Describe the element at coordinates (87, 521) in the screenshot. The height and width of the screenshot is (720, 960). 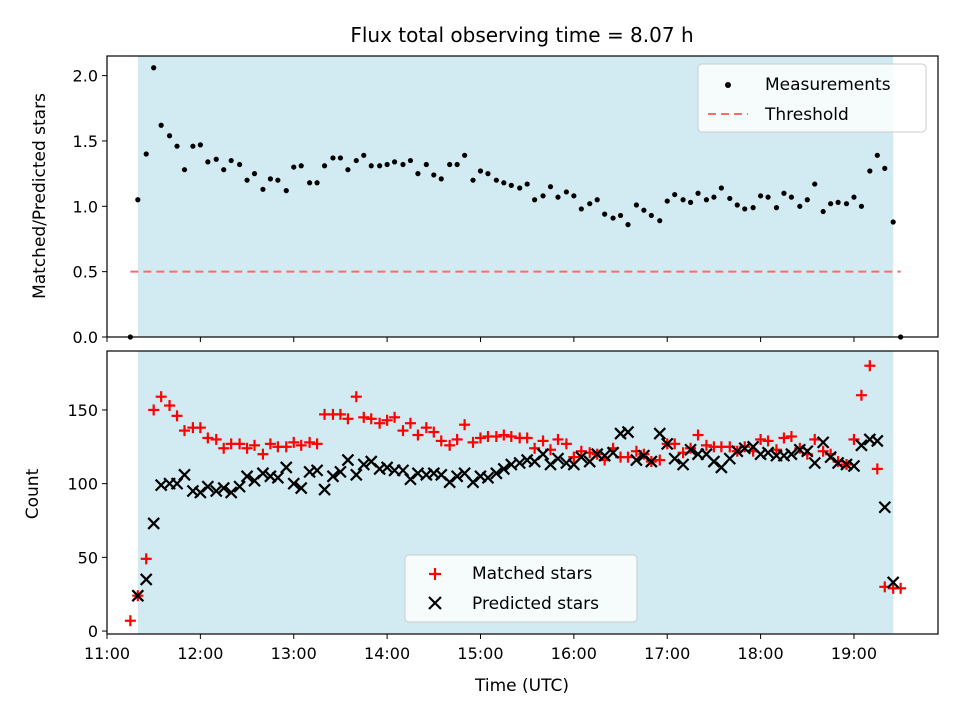
I see `count-y-axis: 0 50 100 150` at that location.